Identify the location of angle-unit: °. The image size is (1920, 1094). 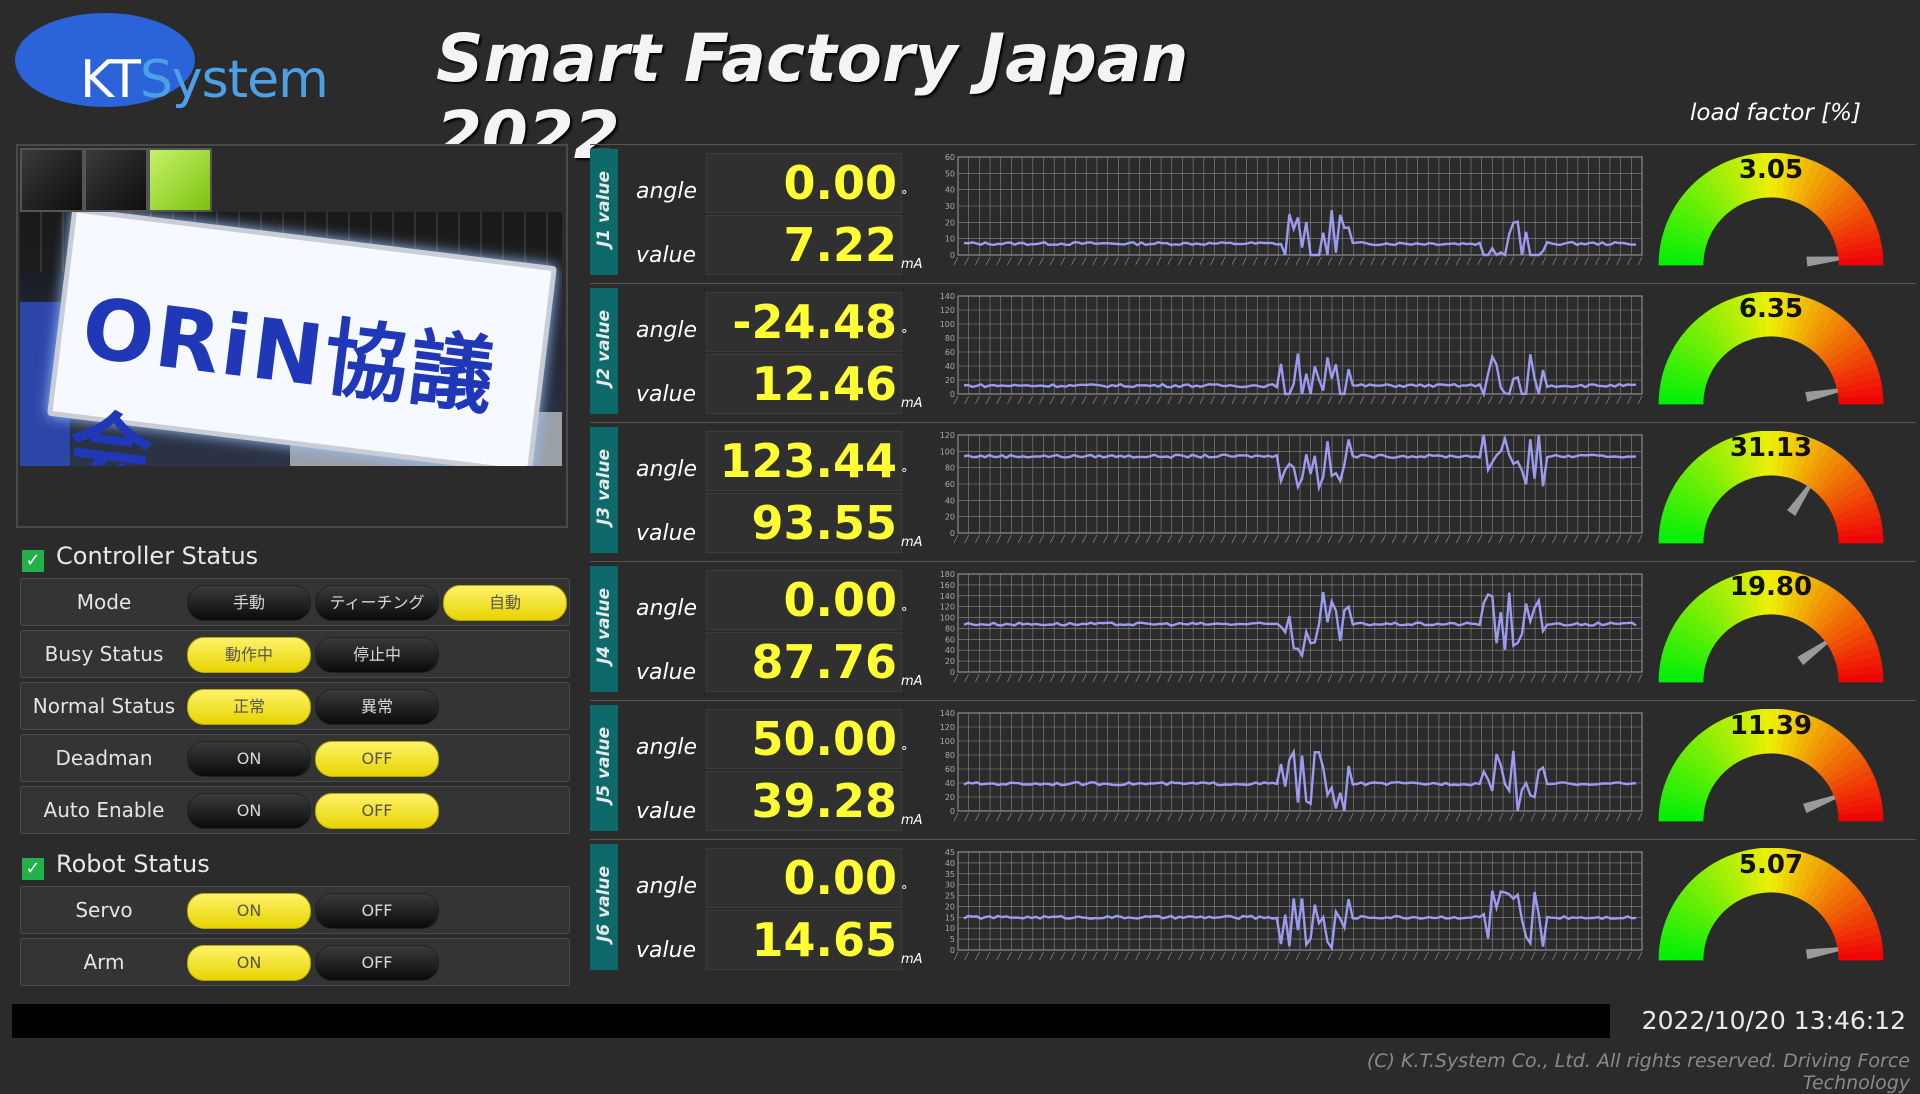
(904, 891).